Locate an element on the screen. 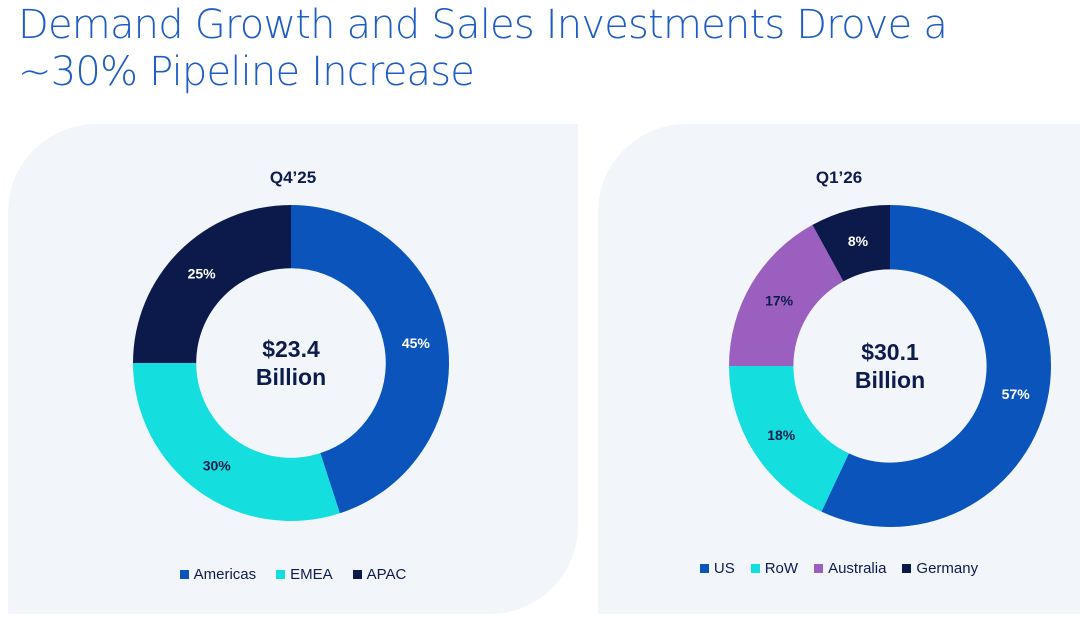  legend-item-americas: Americas is located at coordinates (218, 574).